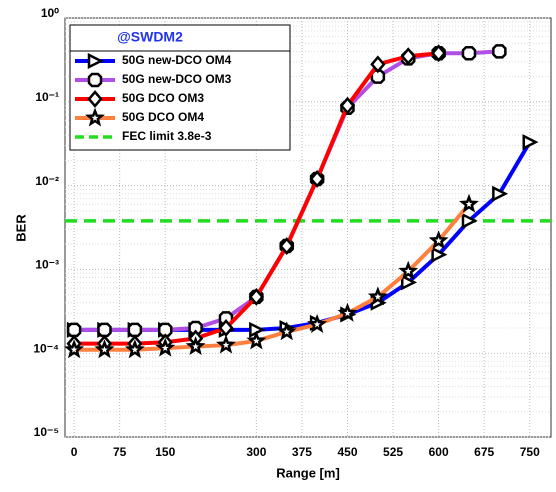  Describe the element at coordinates (47, 181) in the screenshot. I see `y-tick-label: 10⁻²` at that location.